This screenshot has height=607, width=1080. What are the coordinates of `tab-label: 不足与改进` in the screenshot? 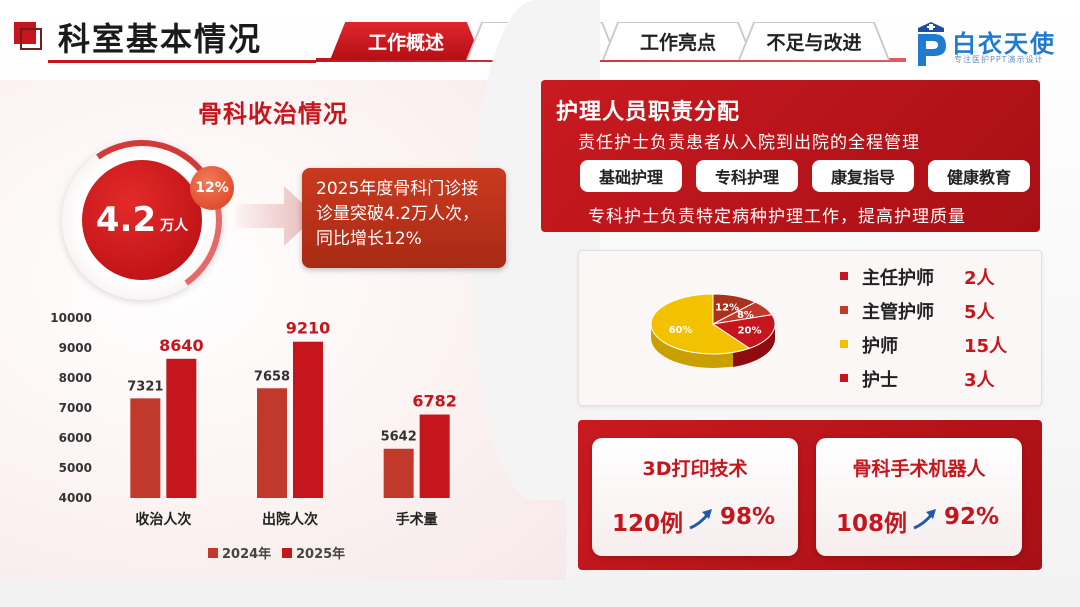 It's located at (814, 41).